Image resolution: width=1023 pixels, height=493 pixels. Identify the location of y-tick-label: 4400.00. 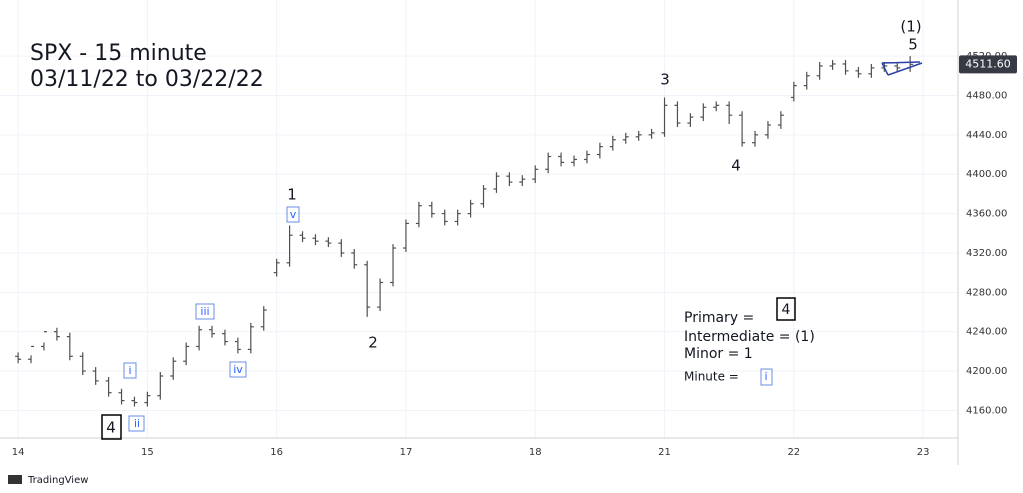
(986, 174).